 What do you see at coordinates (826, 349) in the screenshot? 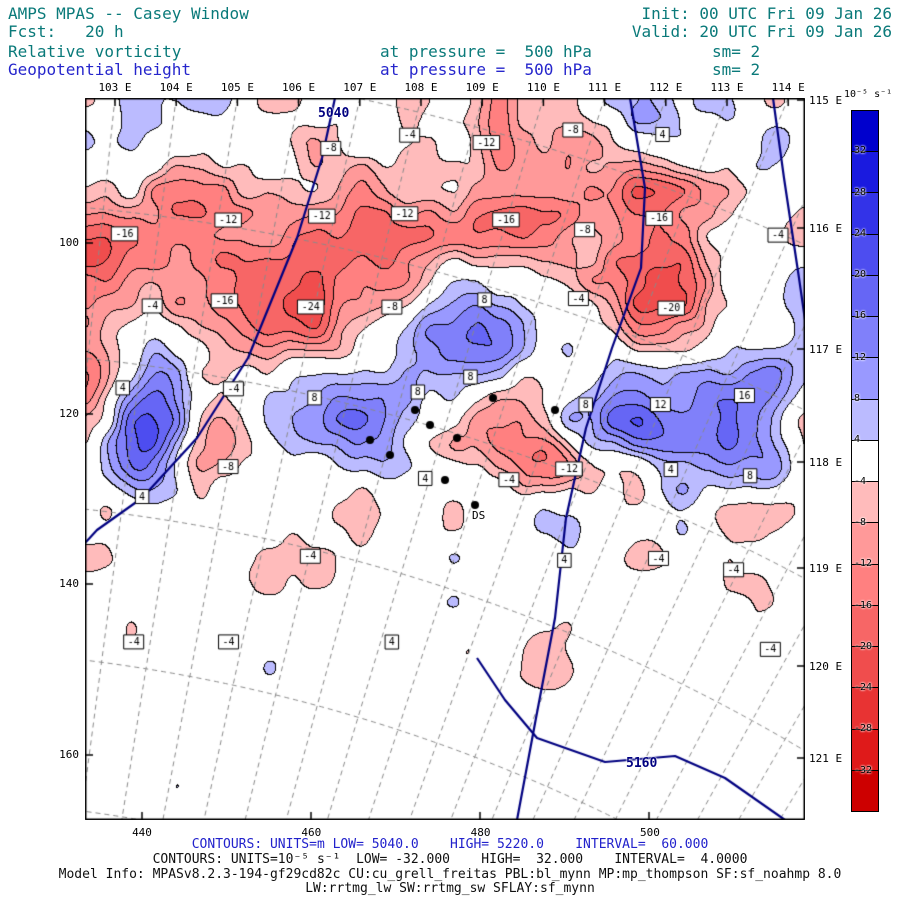
I see `longitude-label-right: 117 E` at bounding box center [826, 349].